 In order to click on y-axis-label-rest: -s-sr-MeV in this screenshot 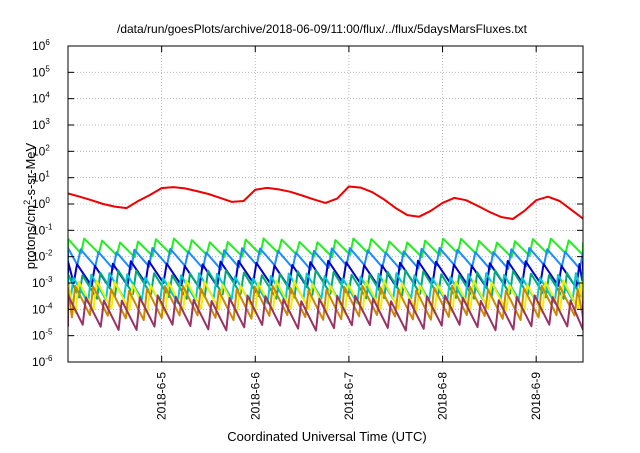, I will do `click(30, 170)`.